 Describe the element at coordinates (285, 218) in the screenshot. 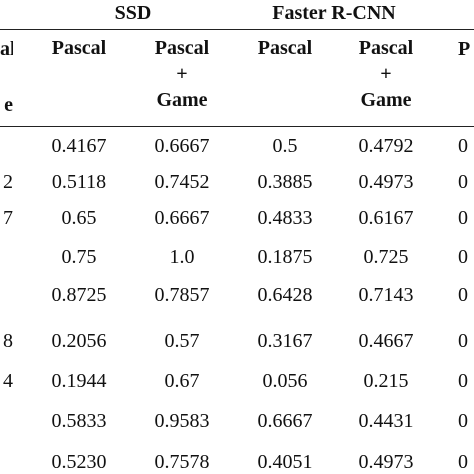

I see `cell-frcnn-pascal: 0.4833` at that location.